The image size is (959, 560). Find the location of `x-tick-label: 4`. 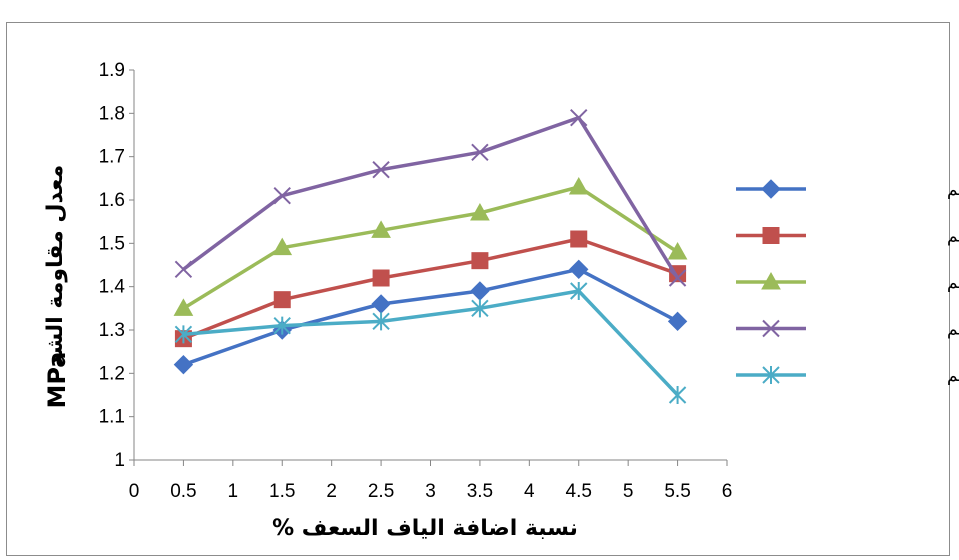

x-tick-label: 4 is located at coordinates (529, 491).